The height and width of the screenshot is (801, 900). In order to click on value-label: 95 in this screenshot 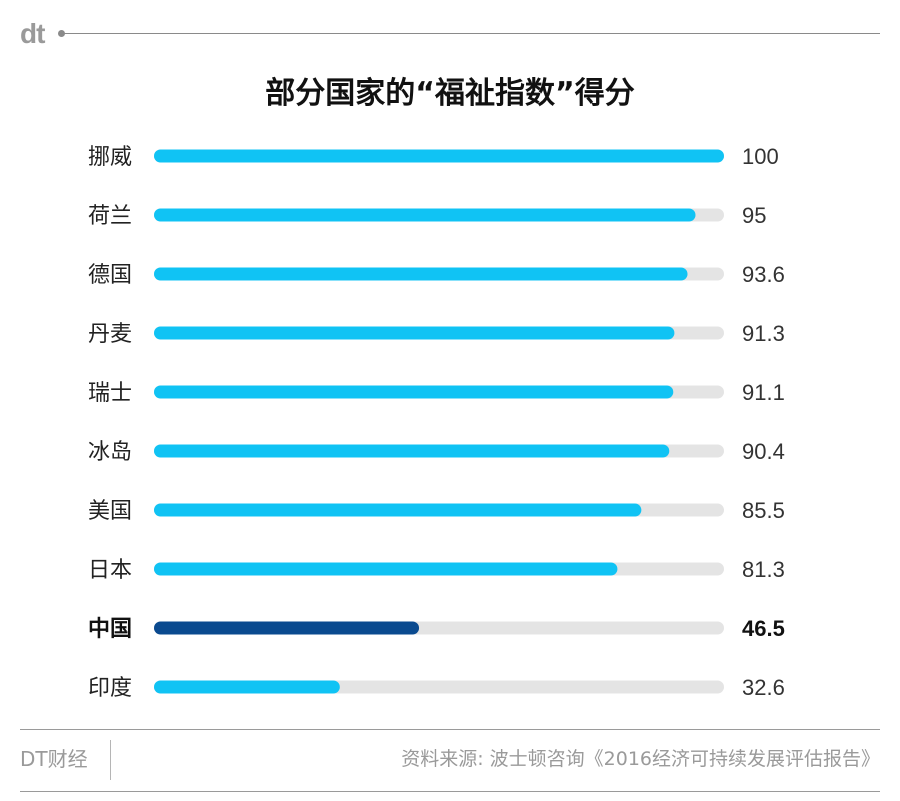, I will do `click(754, 215)`.